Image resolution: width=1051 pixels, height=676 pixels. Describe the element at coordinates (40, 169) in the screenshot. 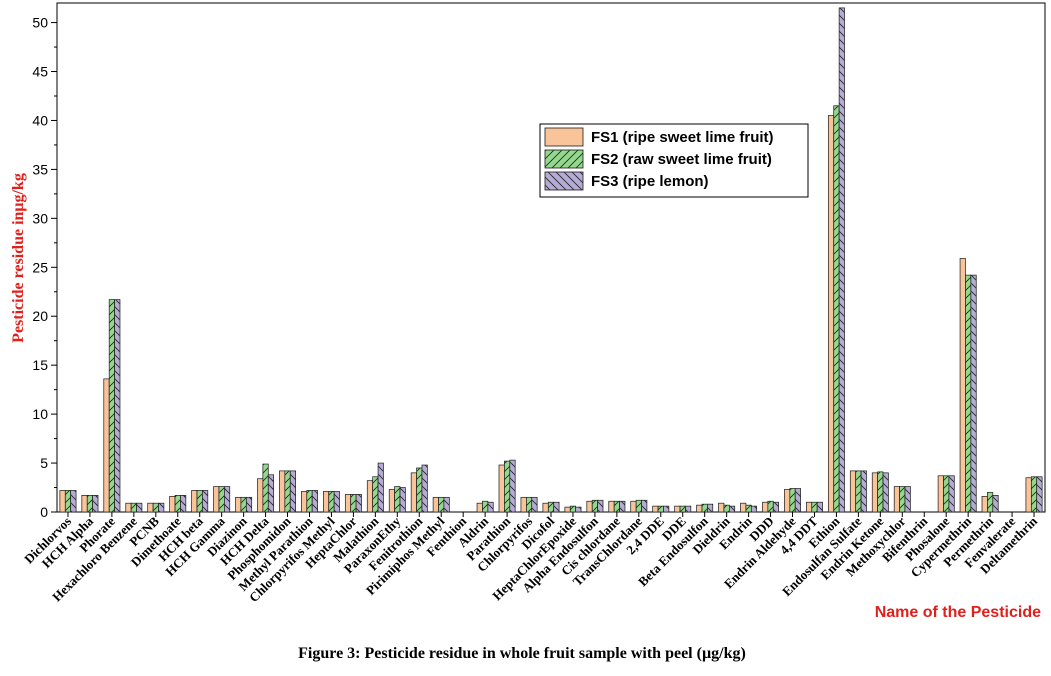

I see `y-tick-label: 35` at that location.